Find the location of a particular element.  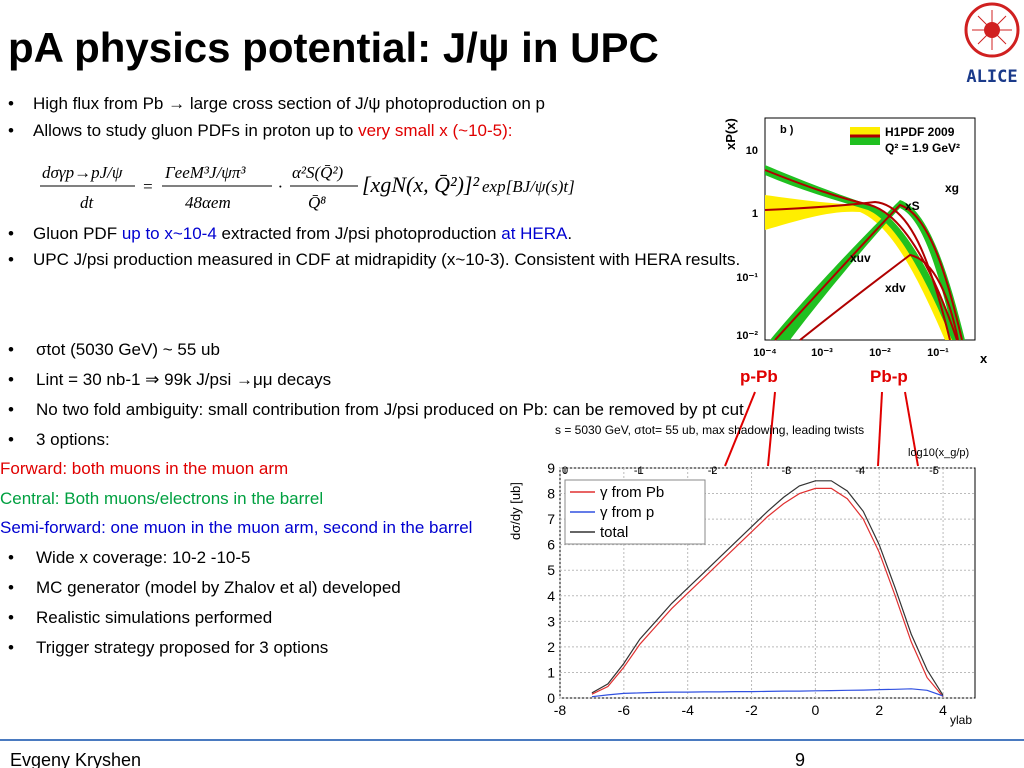

formula-part: Q̄⁸ is located at coordinates (317, 202).